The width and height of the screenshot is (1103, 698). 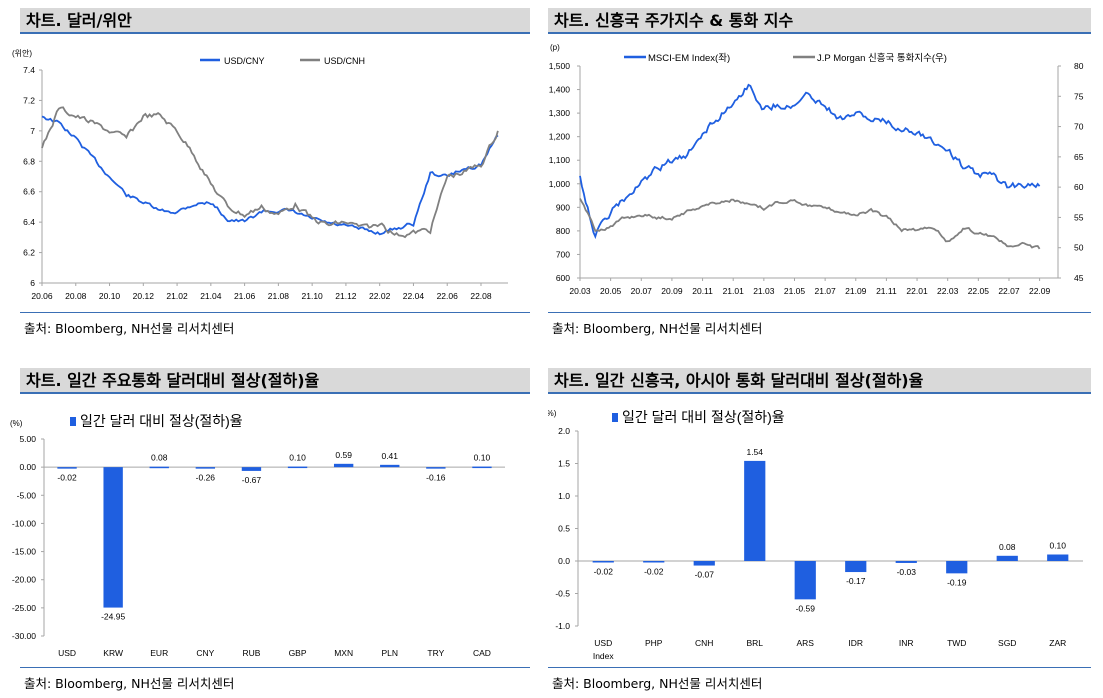 I want to click on y-tick-label: 6.4, so click(x=29, y=222).